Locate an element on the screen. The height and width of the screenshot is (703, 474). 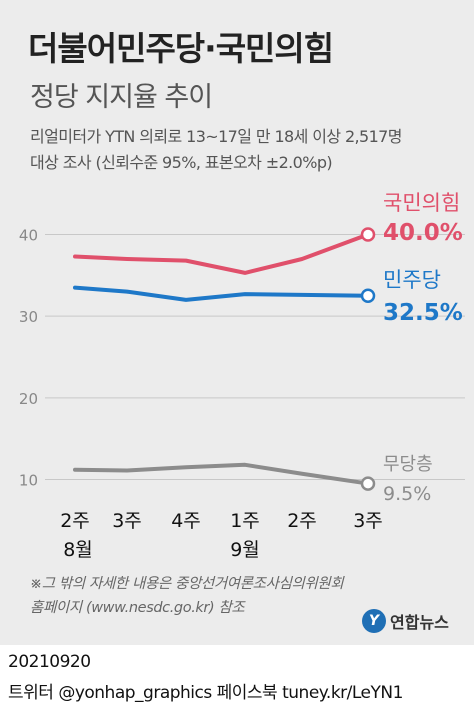
chart-title: 더불어민주당·국민의힘 is located at coordinates (181, 48).